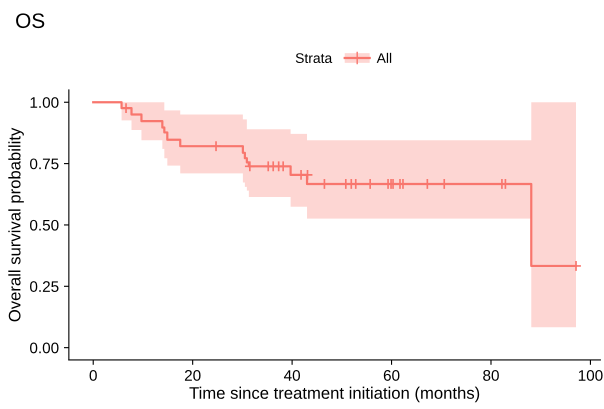 This screenshot has height=409, width=604. Describe the element at coordinates (93, 375) in the screenshot. I see `x-tick-label: 0` at that location.